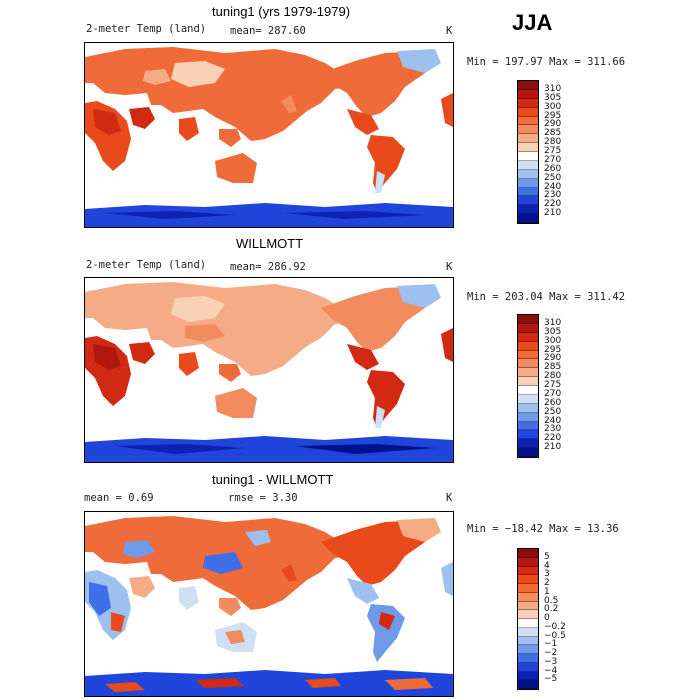 Image resolution: width=700 pixels, height=700 pixels. I want to click on panel-3-minmax: Min = −18.42 Max = 13.36, so click(543, 529).